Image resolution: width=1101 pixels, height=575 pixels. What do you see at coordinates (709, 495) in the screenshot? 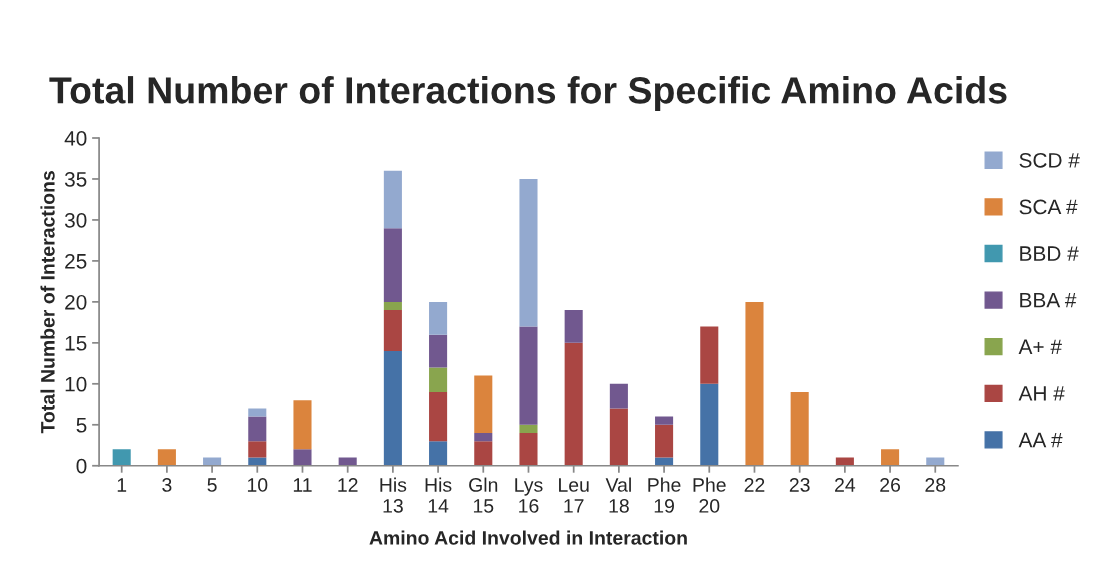
I see `x-tick-label: Phe 20` at bounding box center [709, 495].